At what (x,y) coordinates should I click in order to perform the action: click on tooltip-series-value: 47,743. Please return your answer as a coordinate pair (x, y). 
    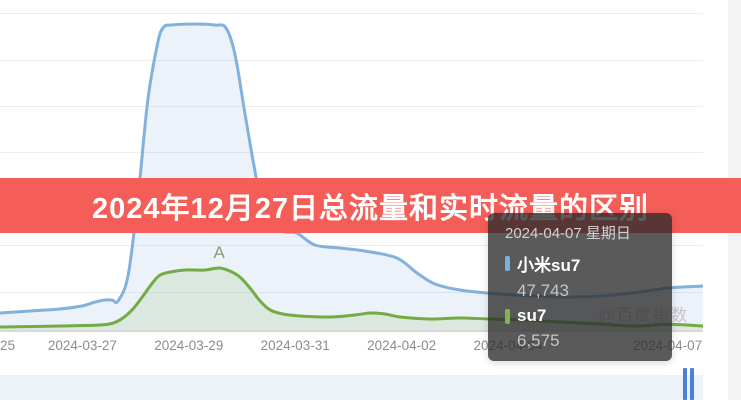
    Looking at the image, I should click on (543, 290).